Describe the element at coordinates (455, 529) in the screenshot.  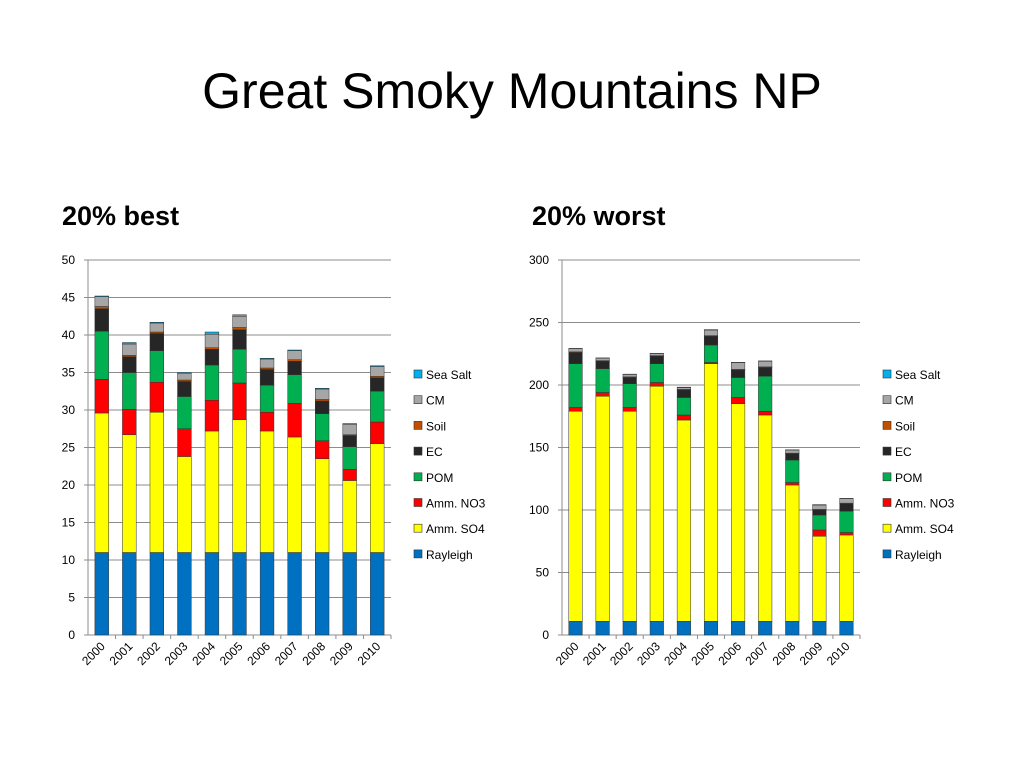
I see `best-legend-label: Amm. SO4` at that location.